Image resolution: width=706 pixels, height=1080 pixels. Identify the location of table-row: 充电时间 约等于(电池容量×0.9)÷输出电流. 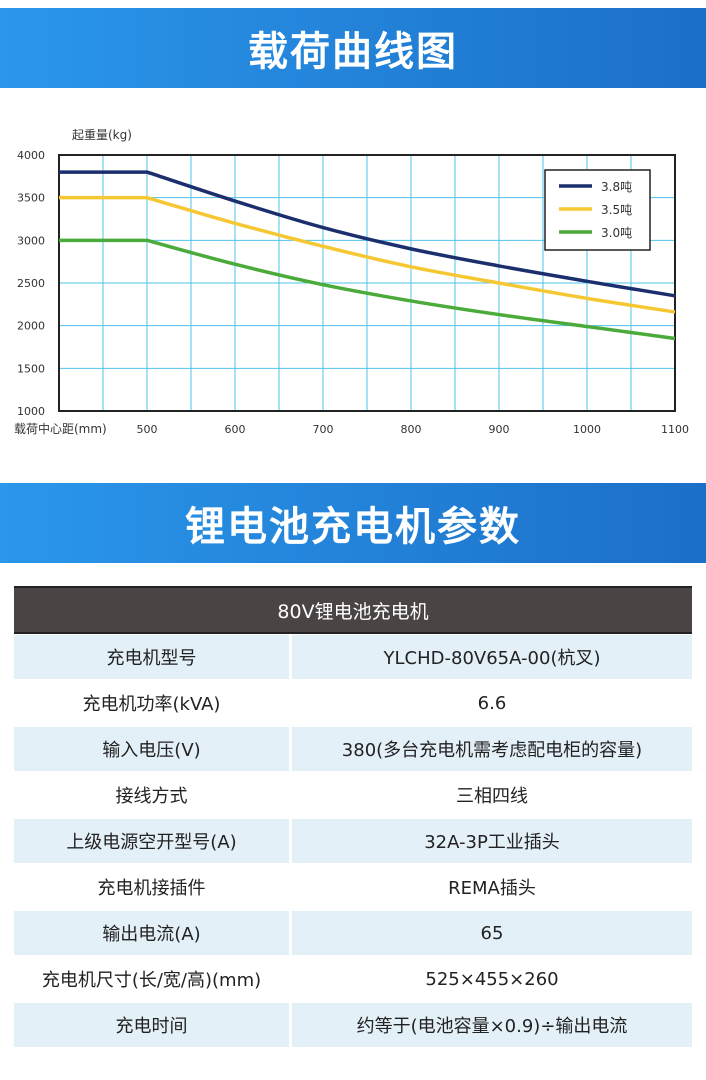
(353, 1025).